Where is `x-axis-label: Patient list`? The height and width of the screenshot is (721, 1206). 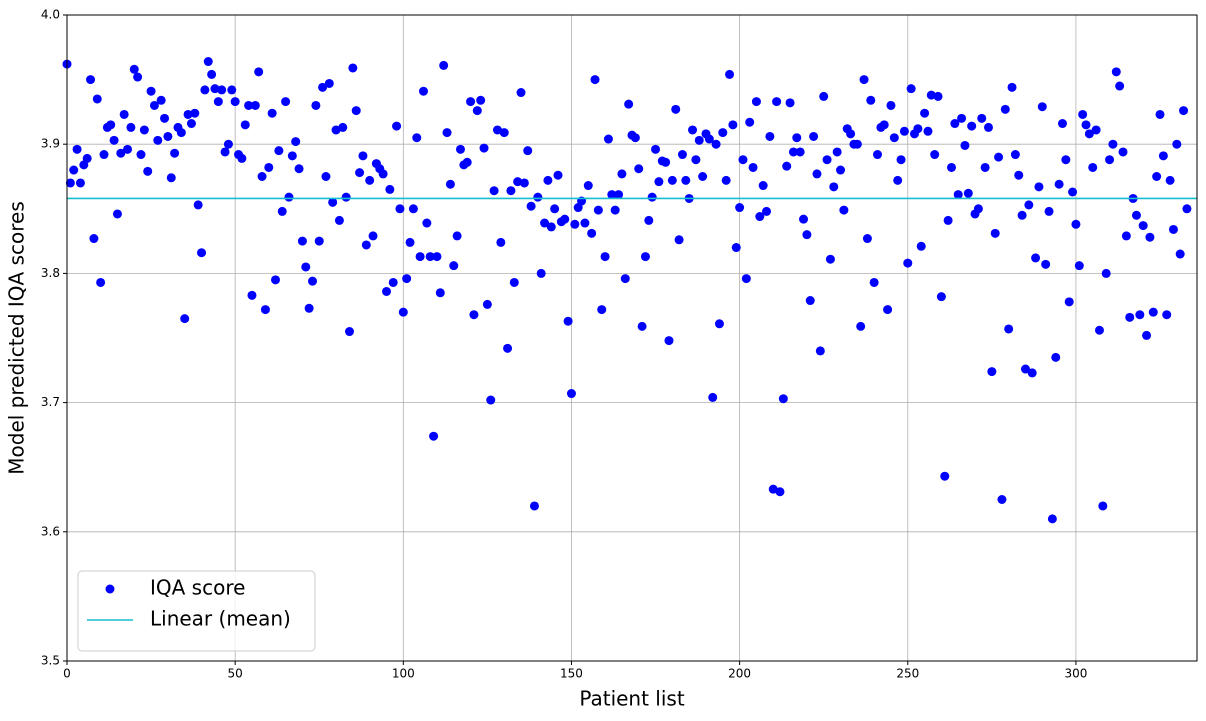
x-axis-label: Patient list is located at coordinates (632, 699).